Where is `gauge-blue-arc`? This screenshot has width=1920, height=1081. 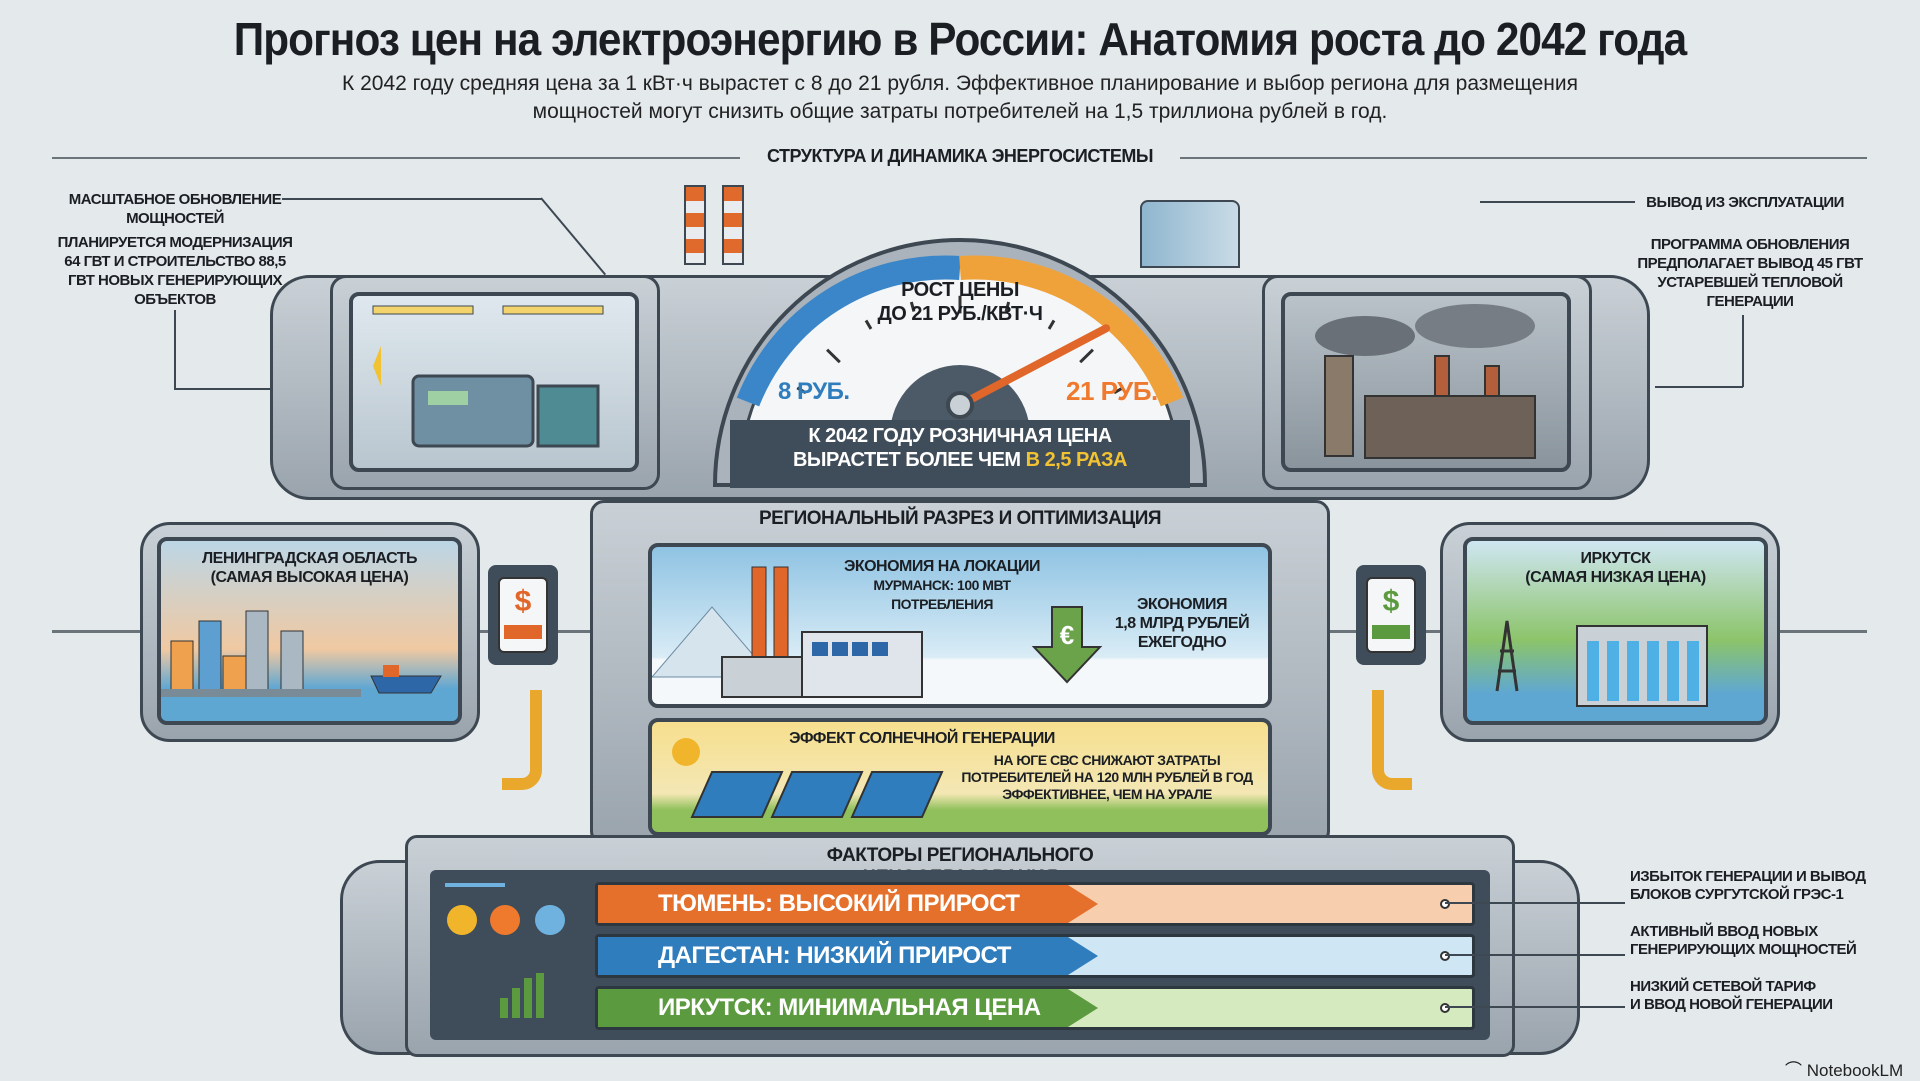
gauge-blue-arc is located at coordinates (848, 331).